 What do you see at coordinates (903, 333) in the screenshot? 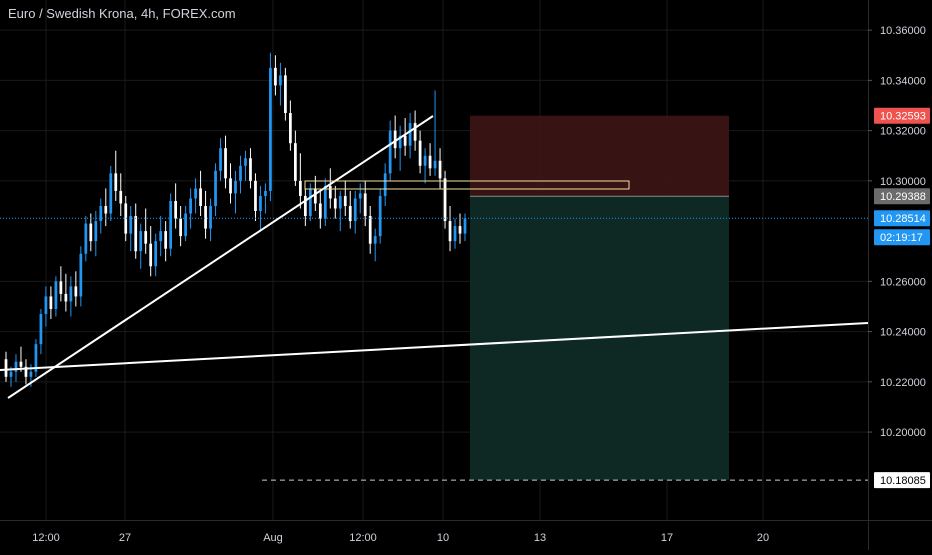
I see `y-tick-label: 10.24000` at bounding box center [903, 333].